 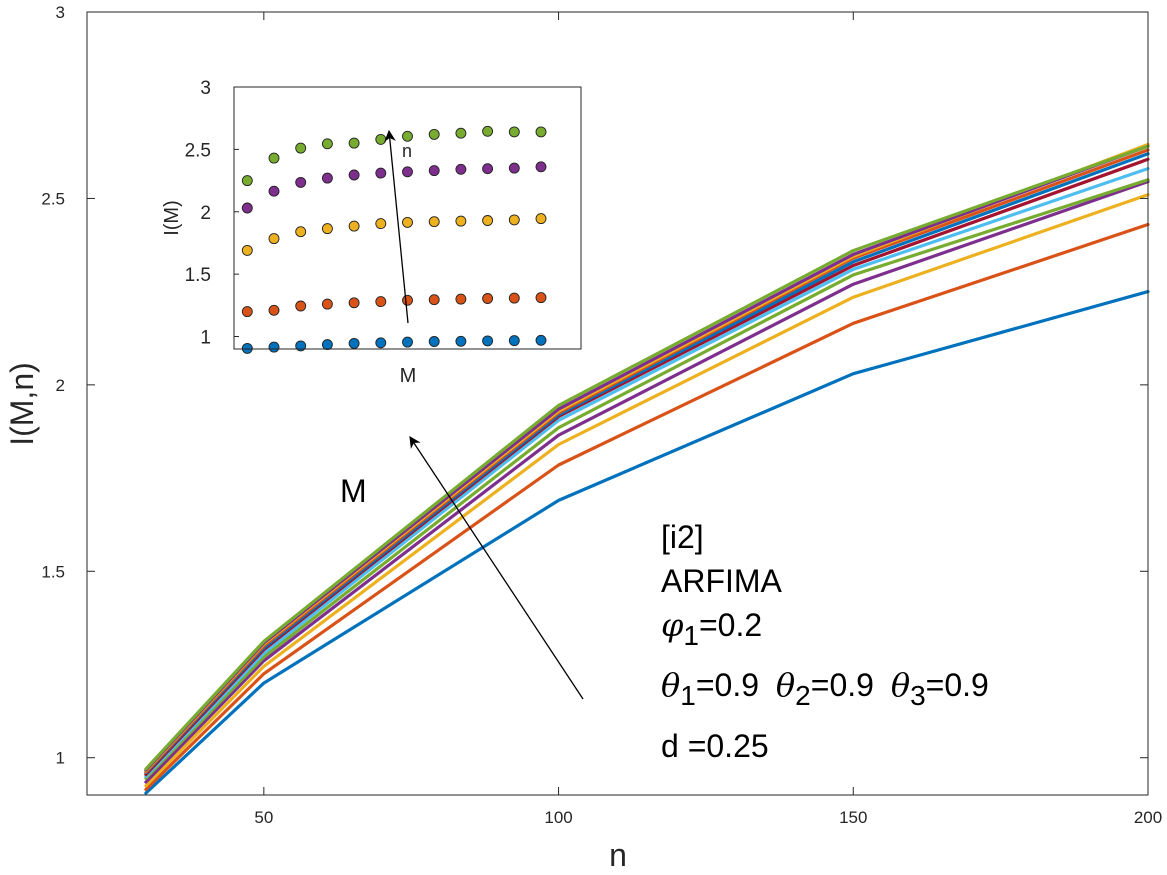 What do you see at coordinates (682, 537) in the screenshot?
I see `annotation-id: [i2]` at bounding box center [682, 537].